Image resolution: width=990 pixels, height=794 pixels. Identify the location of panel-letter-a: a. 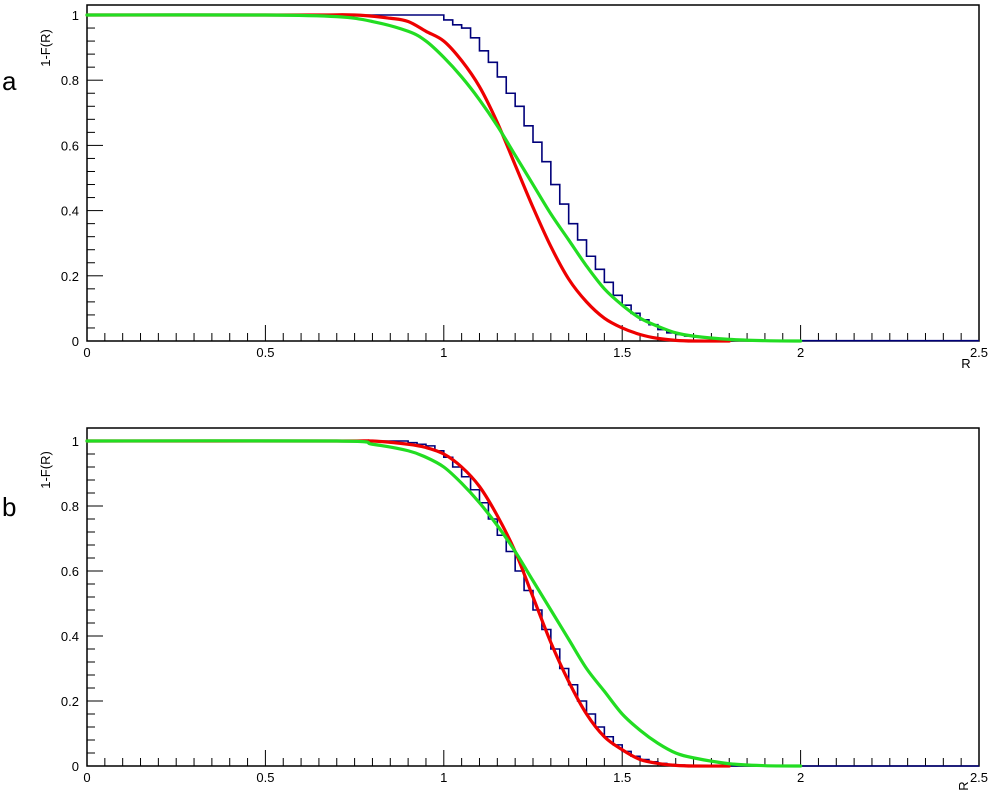
(9, 81).